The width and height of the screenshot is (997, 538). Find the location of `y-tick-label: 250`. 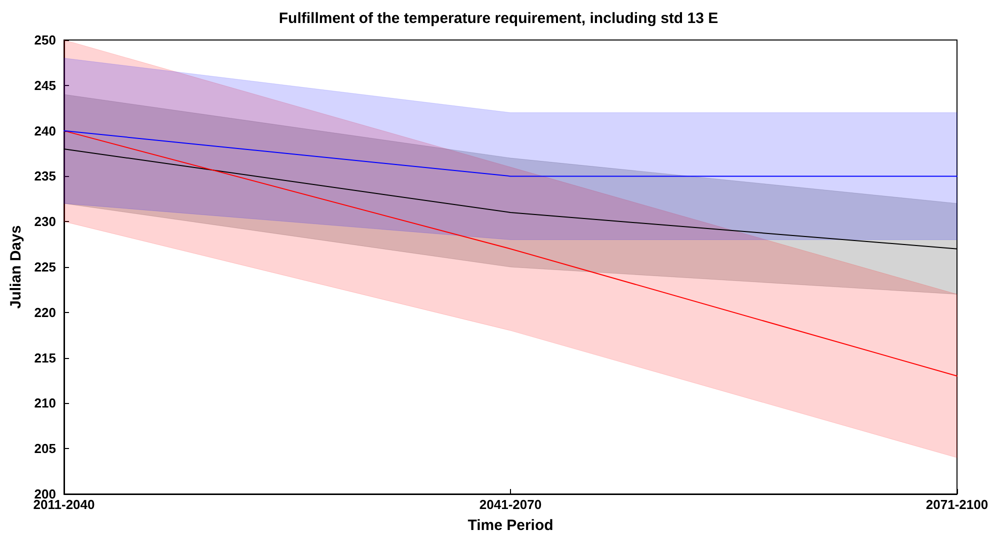

y-tick-label: 250 is located at coordinates (45, 40).